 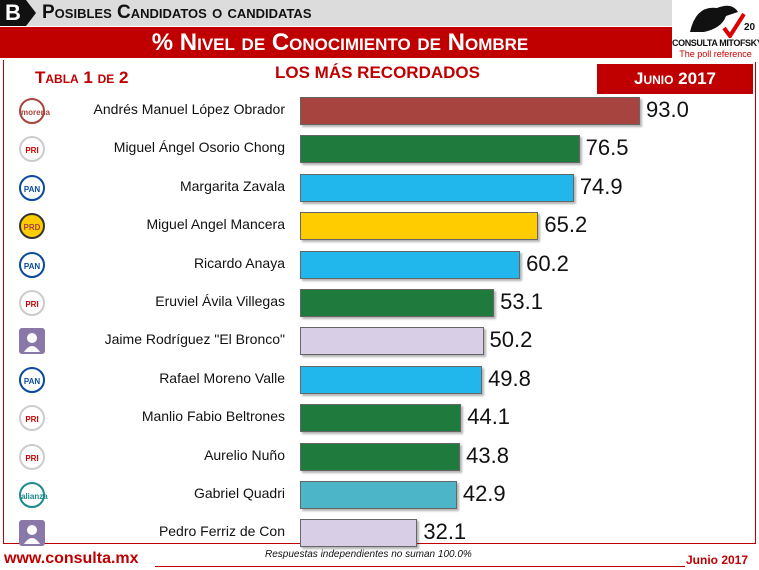 I want to click on date-badge: Junio 2017, so click(x=675, y=79).